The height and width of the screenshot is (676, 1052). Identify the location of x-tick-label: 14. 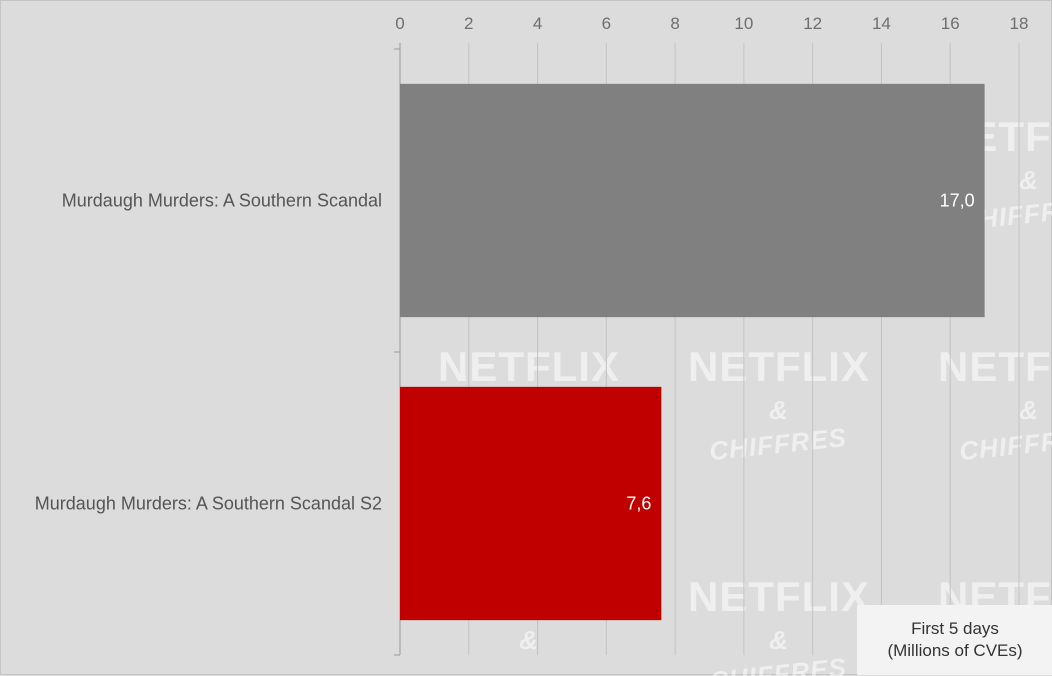
(881, 23).